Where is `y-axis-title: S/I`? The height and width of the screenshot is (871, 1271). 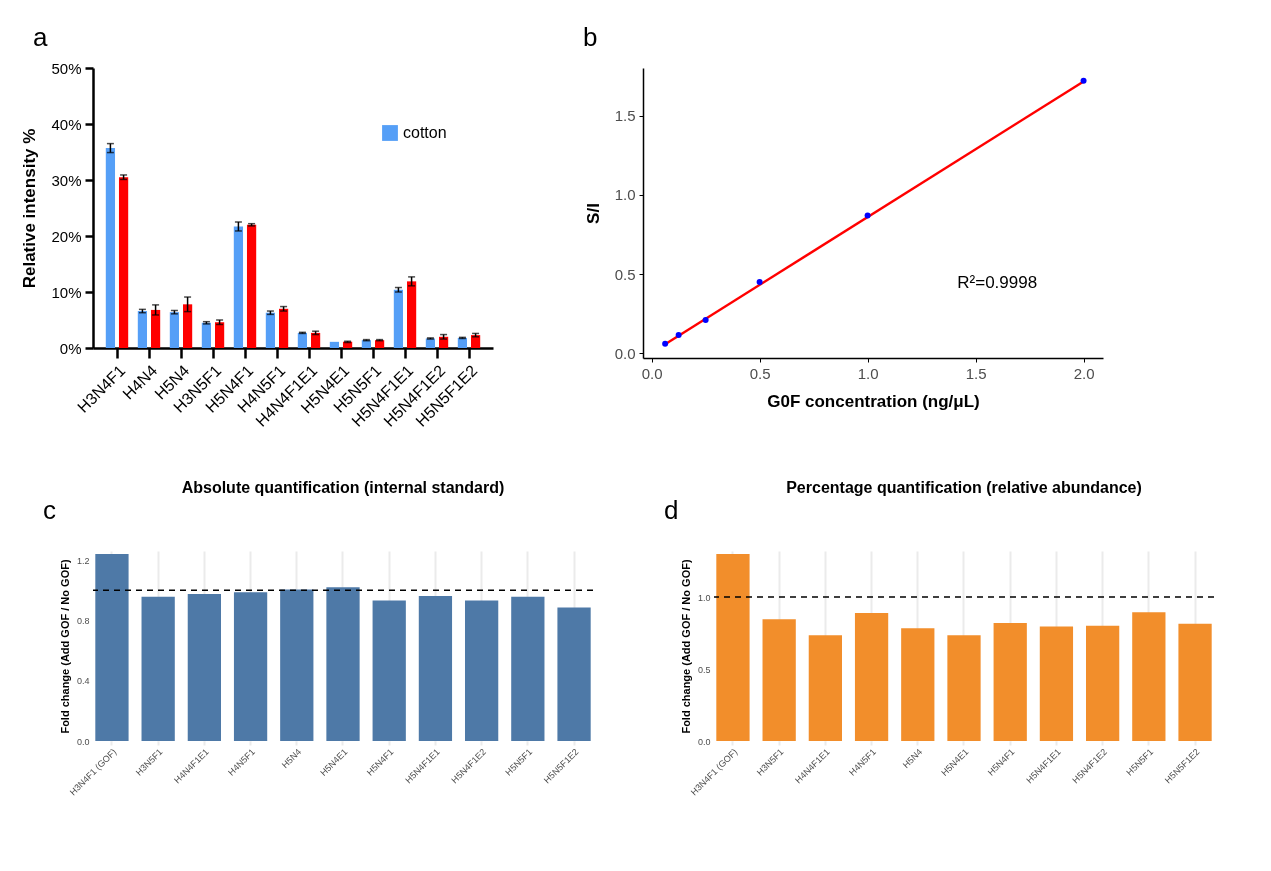 y-axis-title: S/I is located at coordinates (593, 213).